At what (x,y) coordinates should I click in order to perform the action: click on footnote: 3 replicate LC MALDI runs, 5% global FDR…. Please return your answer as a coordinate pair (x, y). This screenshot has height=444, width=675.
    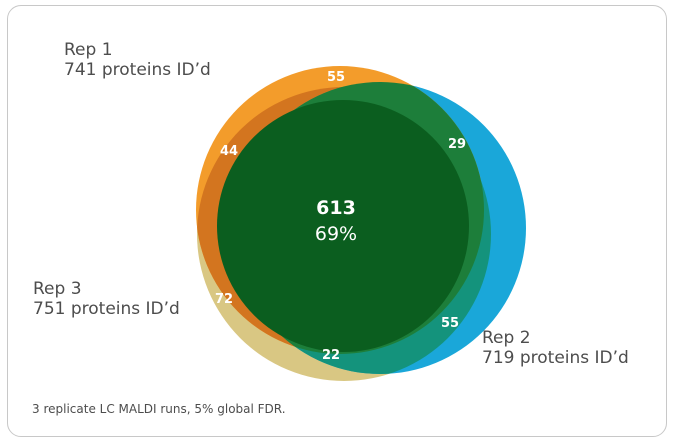
    Looking at the image, I should click on (159, 409).